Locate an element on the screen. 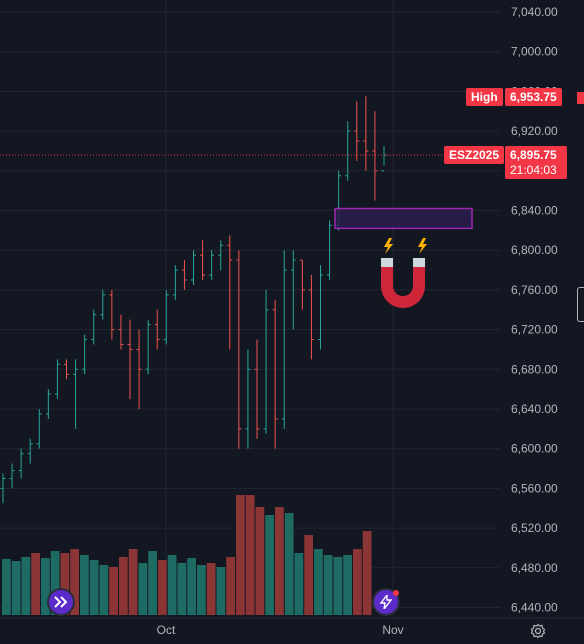 The width and height of the screenshot is (584, 644). price-tick-label: 6,440.00 is located at coordinates (534, 608).